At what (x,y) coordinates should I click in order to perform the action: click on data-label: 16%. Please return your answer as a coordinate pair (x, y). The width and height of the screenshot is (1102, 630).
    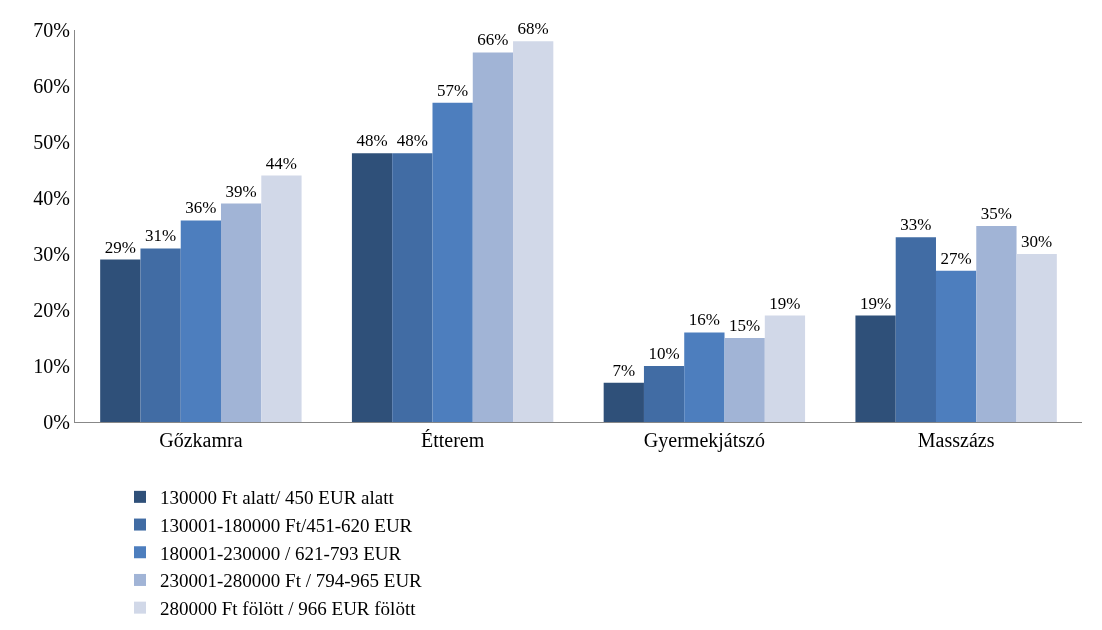
    Looking at the image, I should click on (704, 320).